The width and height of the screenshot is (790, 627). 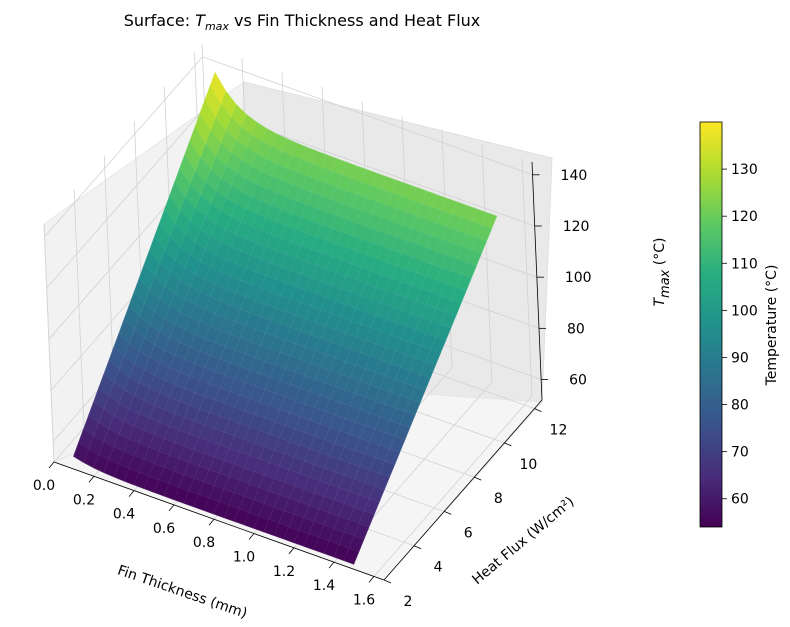 I want to click on colorbar-tick-label: 60, so click(x=740, y=500).